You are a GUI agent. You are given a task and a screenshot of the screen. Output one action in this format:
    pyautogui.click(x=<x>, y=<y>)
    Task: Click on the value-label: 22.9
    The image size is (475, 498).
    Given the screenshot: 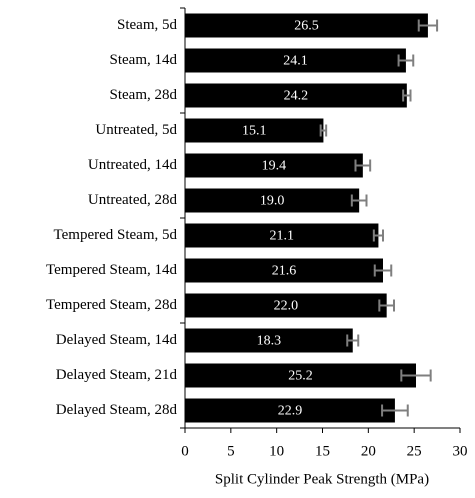 What is the action you would take?
    pyautogui.click(x=290, y=411)
    